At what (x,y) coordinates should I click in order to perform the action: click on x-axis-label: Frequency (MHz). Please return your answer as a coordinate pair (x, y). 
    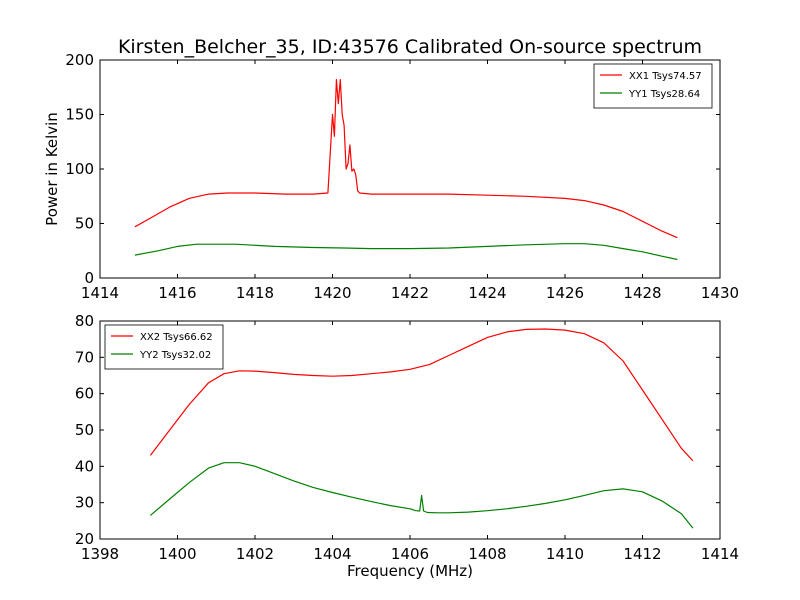
    Looking at the image, I should click on (410, 571).